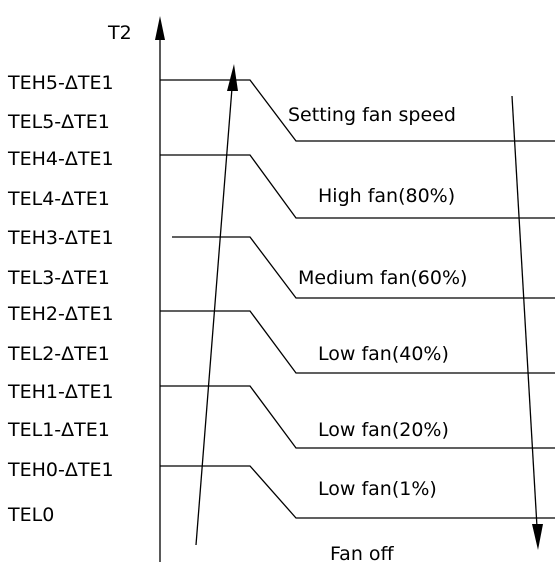 This screenshot has width=560, height=566. Describe the element at coordinates (377, 489) in the screenshot. I see `fan-state-low-1: Low fan(1%)` at that location.